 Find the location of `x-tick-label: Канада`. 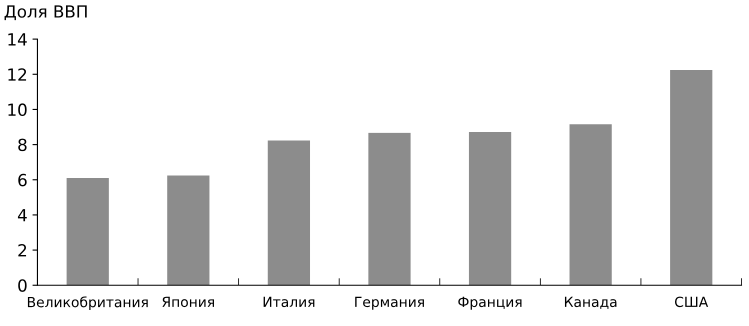

x-tick-label: Канада is located at coordinates (590, 302).